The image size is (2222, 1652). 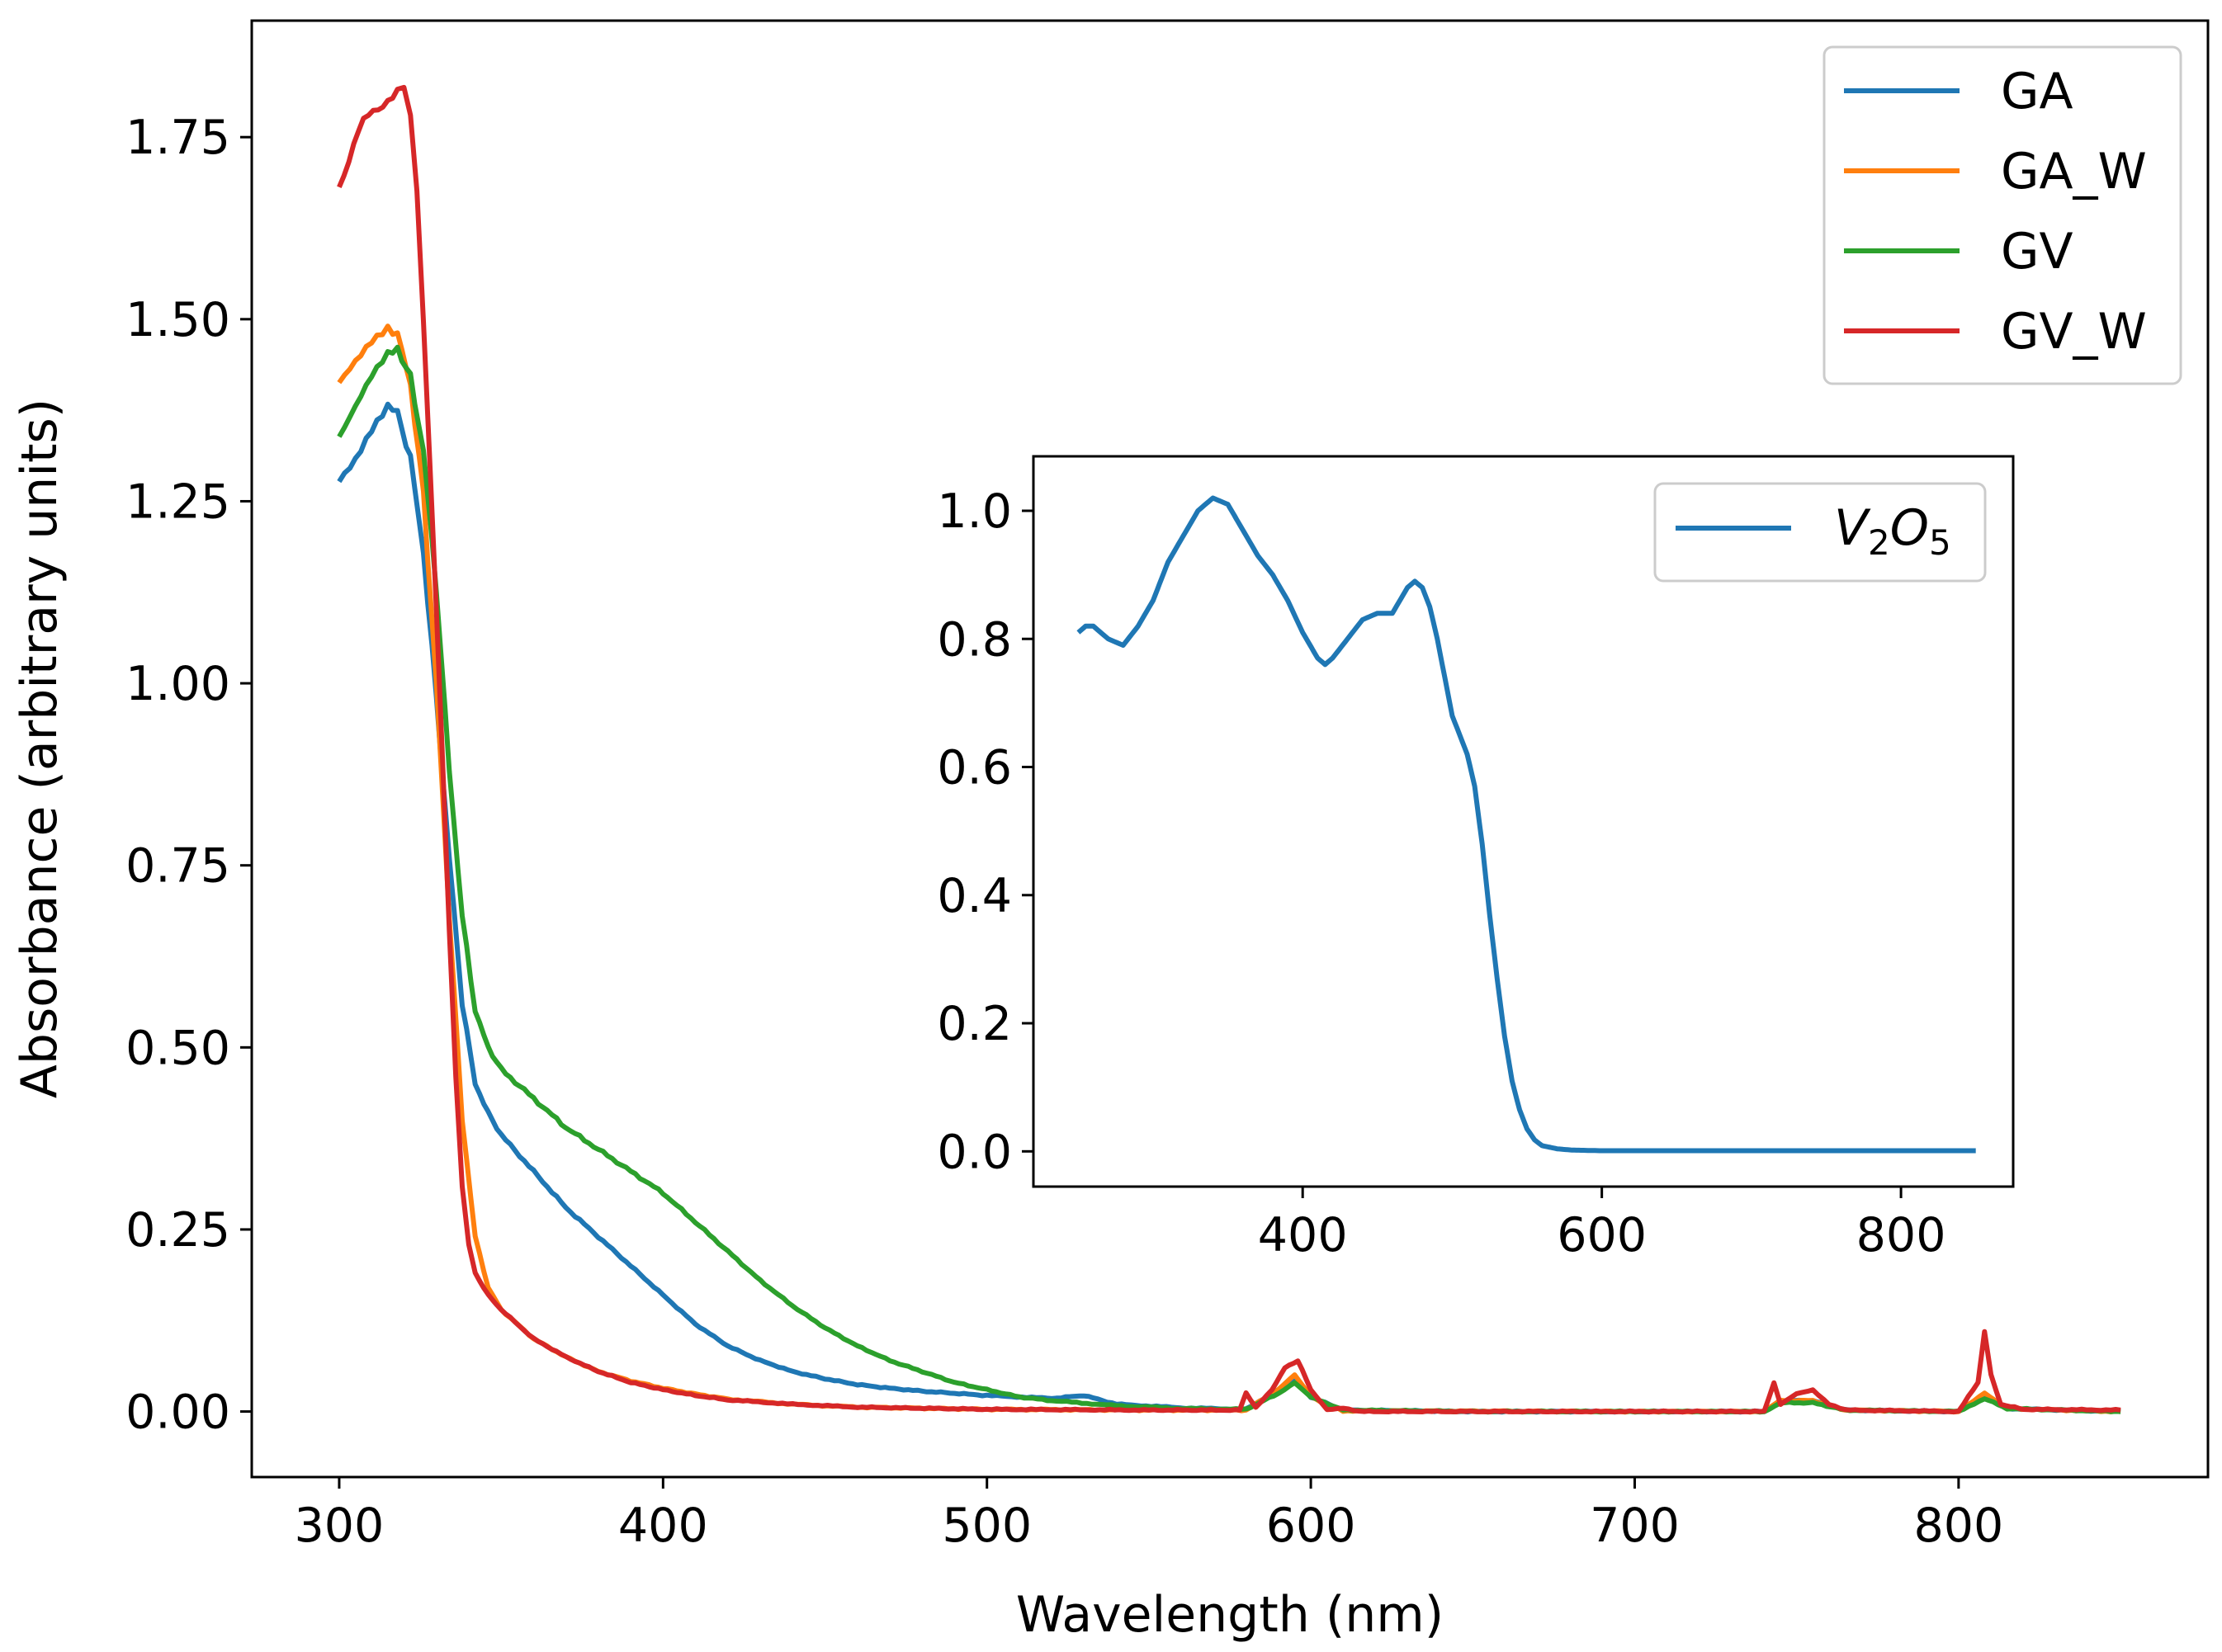 I want to click on legend-entry-gv-w: GV_W, so click(x=1996, y=332).